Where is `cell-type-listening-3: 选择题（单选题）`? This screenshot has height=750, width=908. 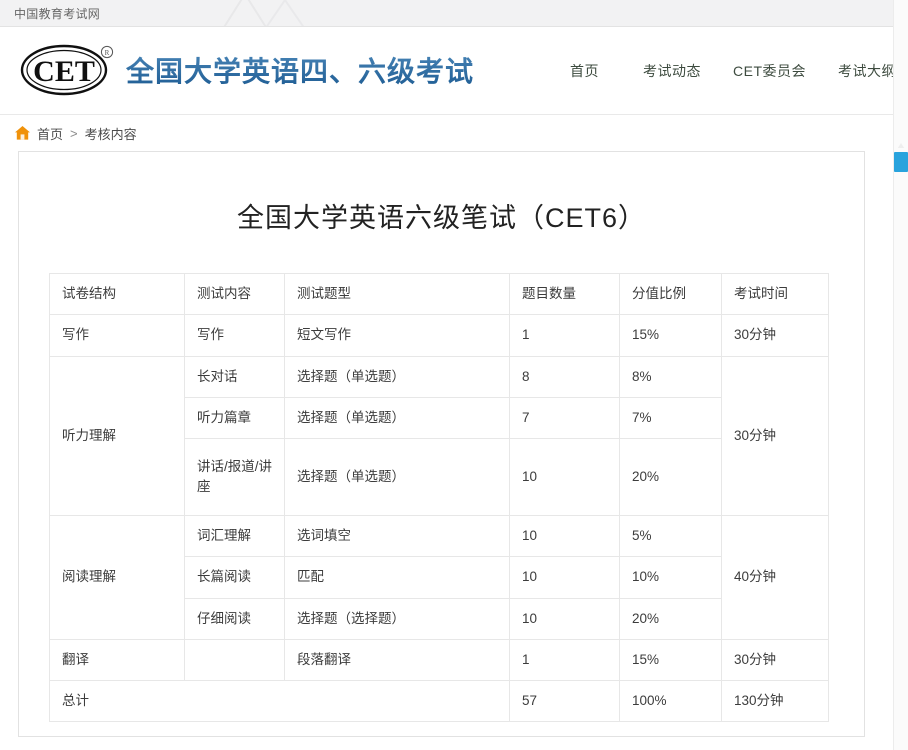 cell-type-listening-3: 选择题（单选题） is located at coordinates (397, 477).